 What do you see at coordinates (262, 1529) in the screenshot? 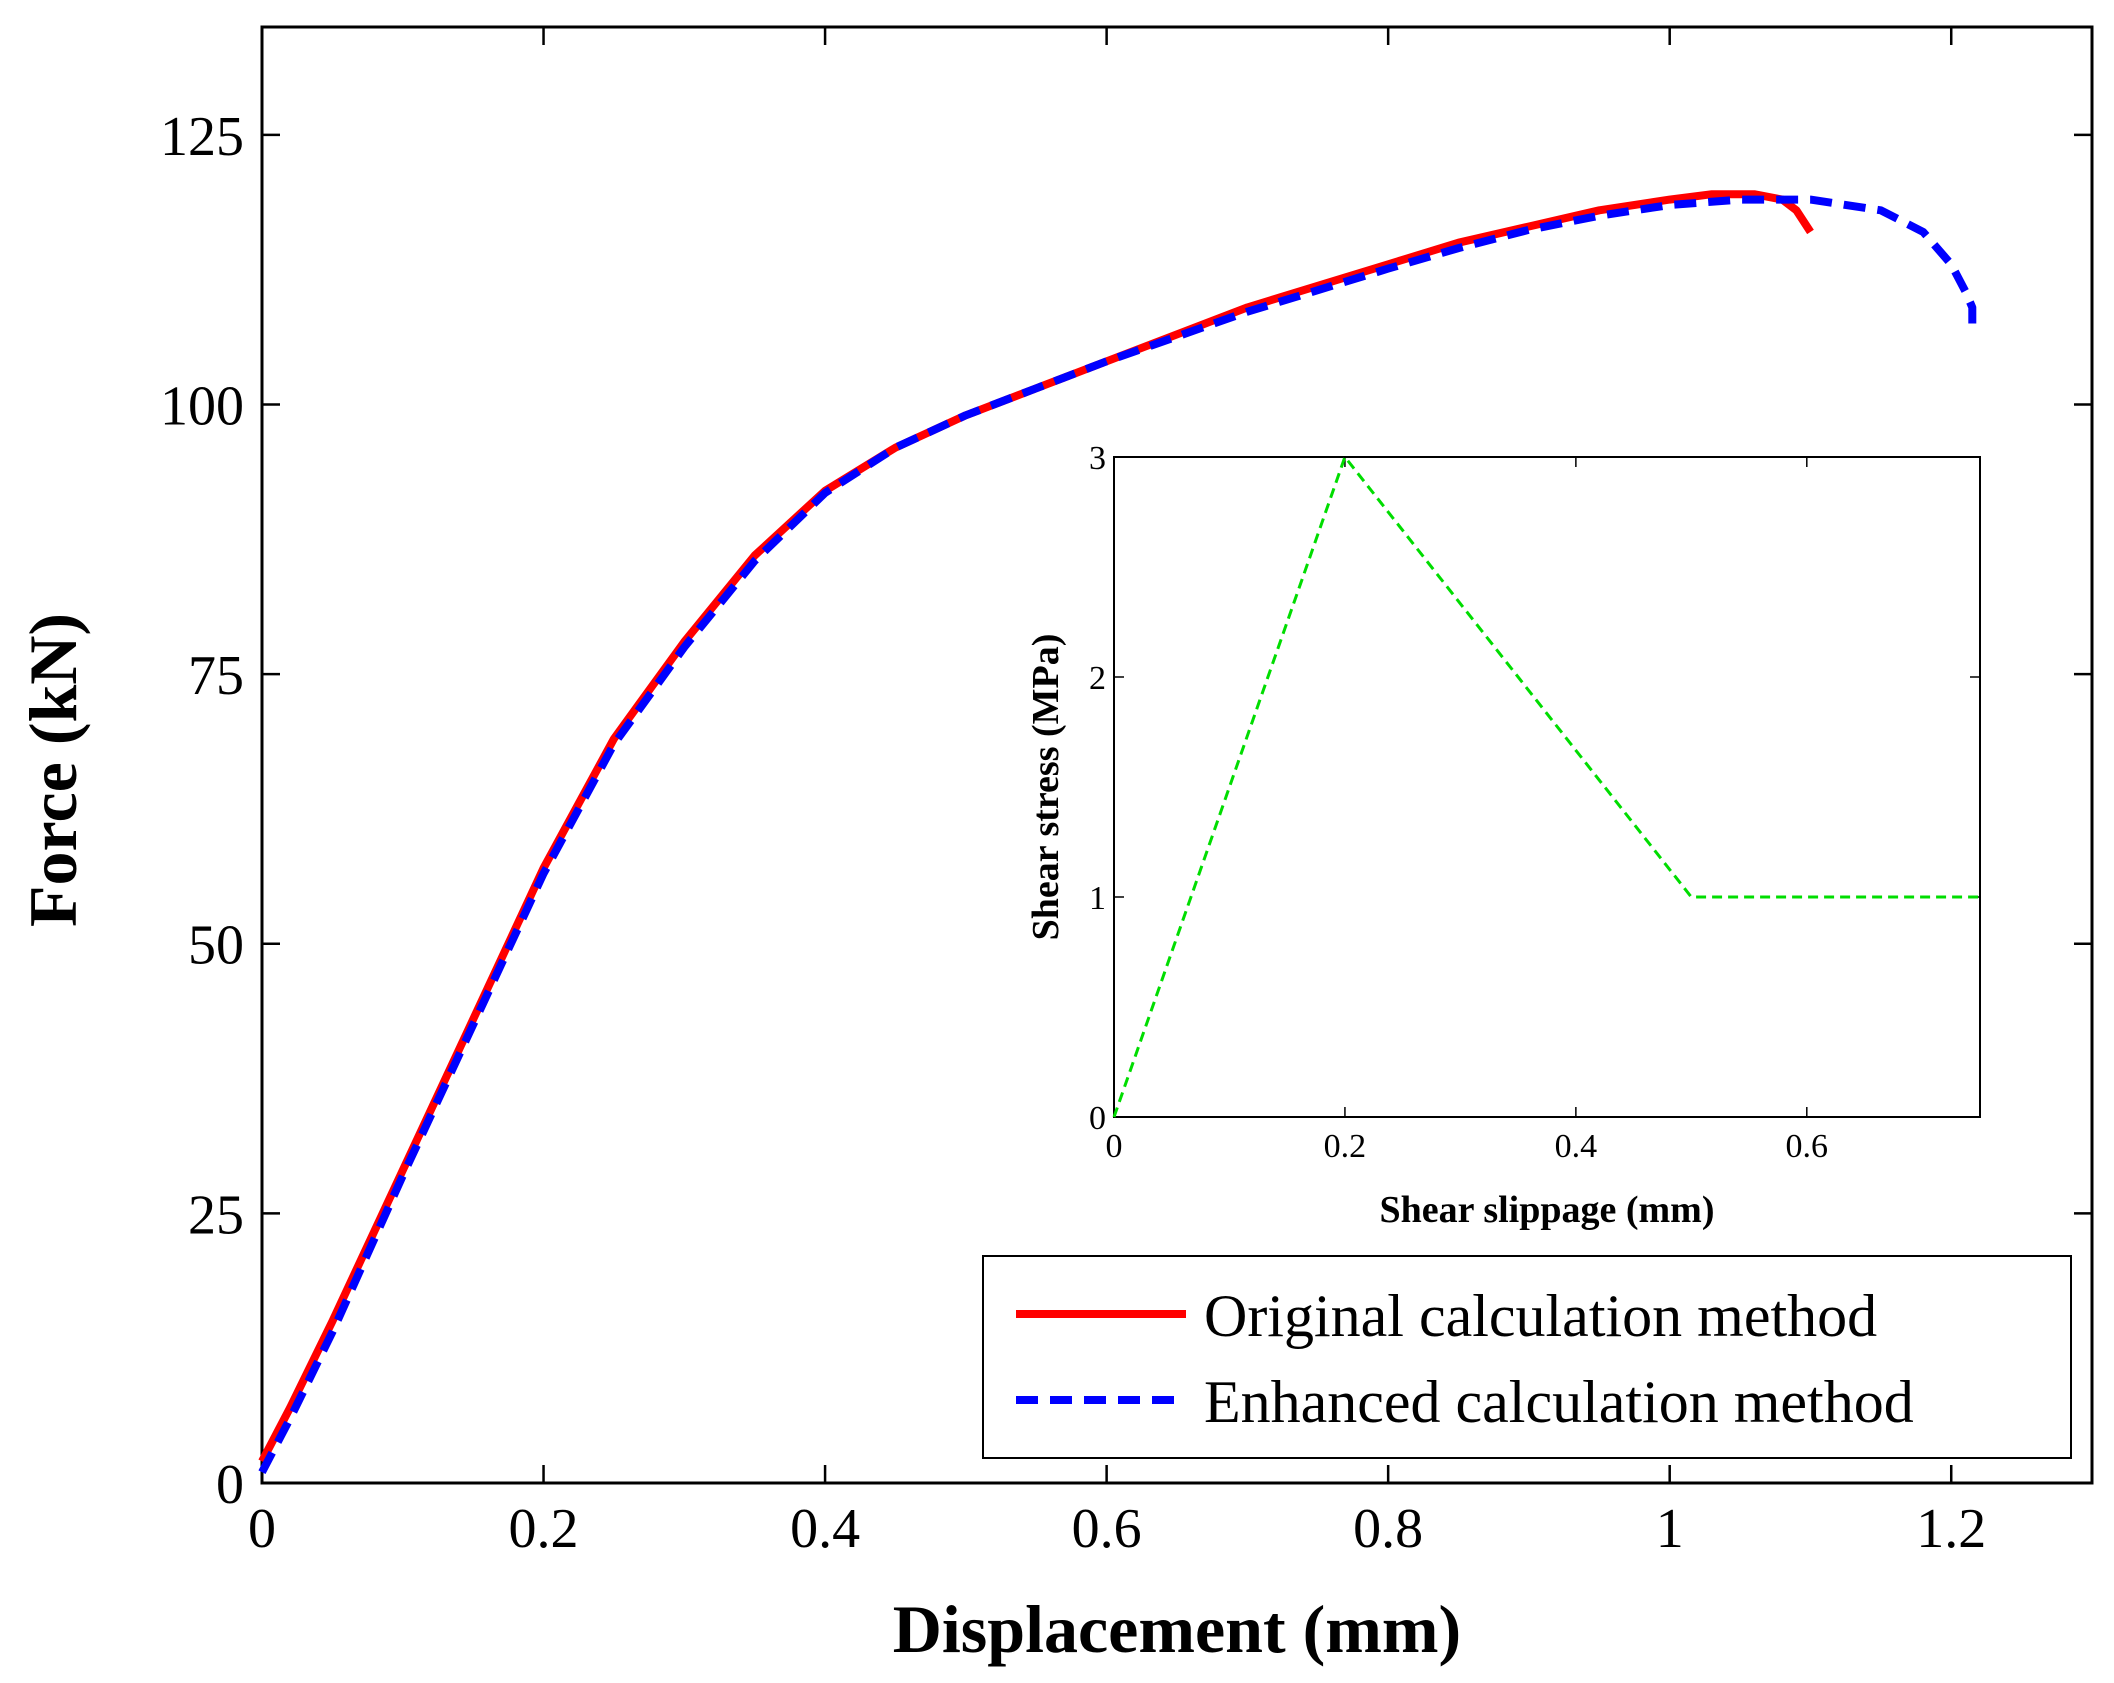
I see `main-x-tick-label: 0` at bounding box center [262, 1529].